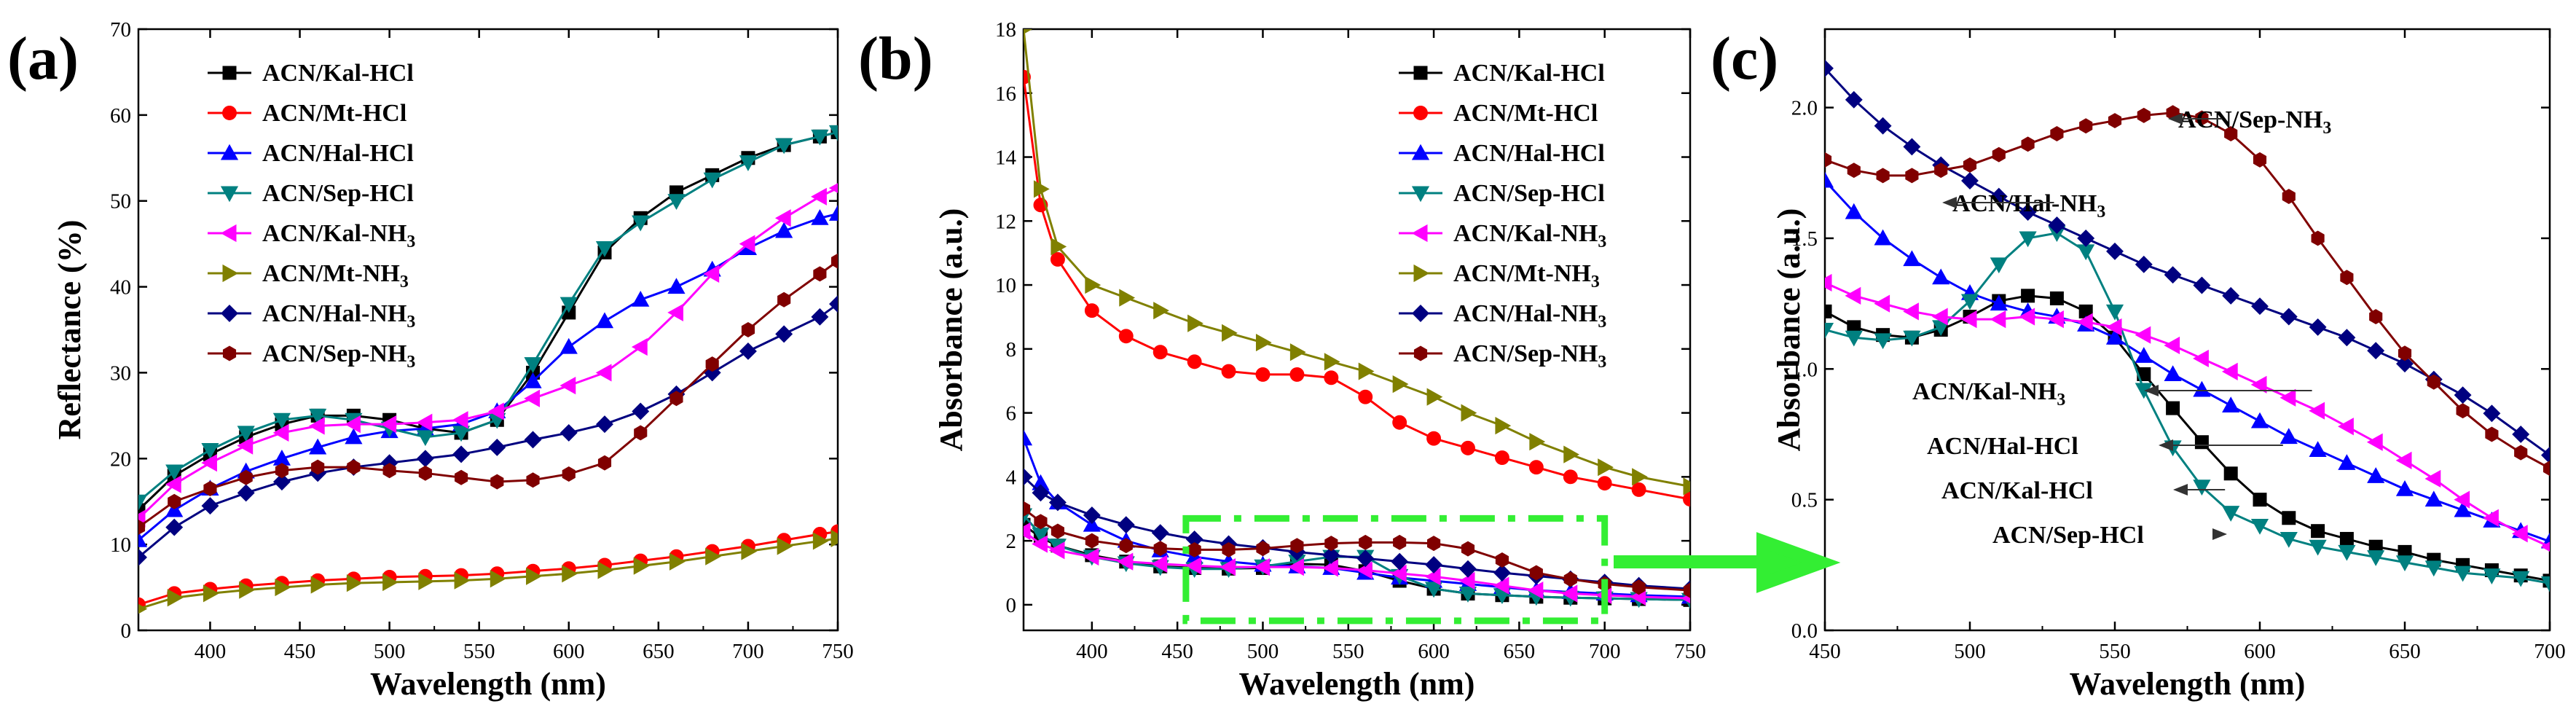 Image resolution: width=2576 pixels, height=728 pixels. I want to click on panel-letter-b: (b), so click(895, 59).